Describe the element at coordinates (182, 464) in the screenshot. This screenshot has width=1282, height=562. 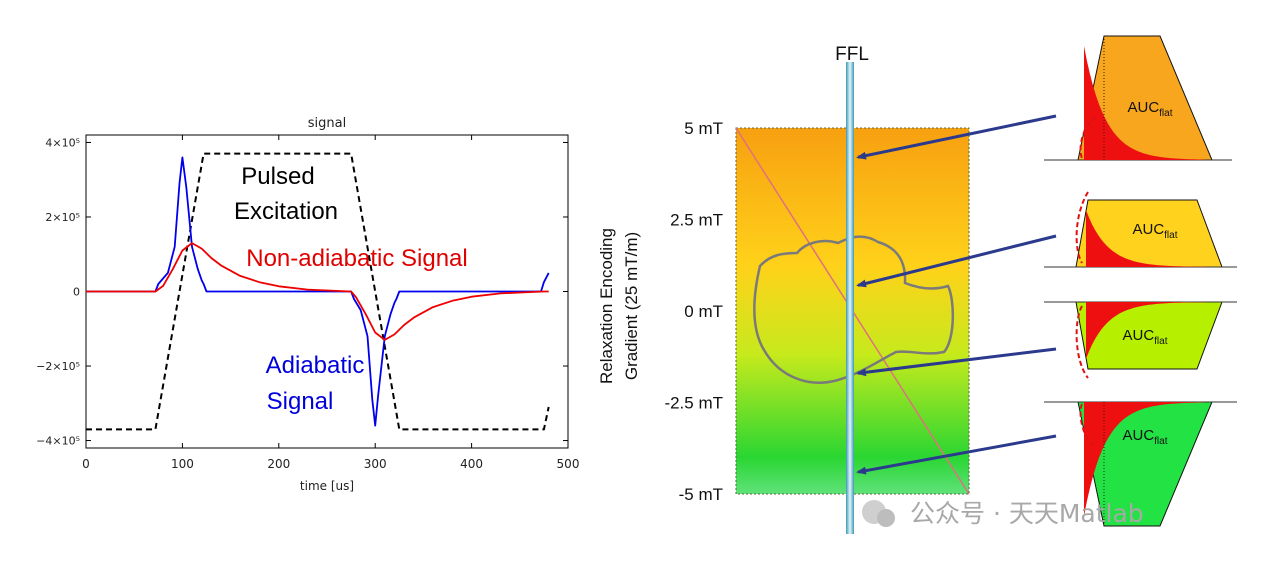
I see `x-tick-label: 100` at that location.